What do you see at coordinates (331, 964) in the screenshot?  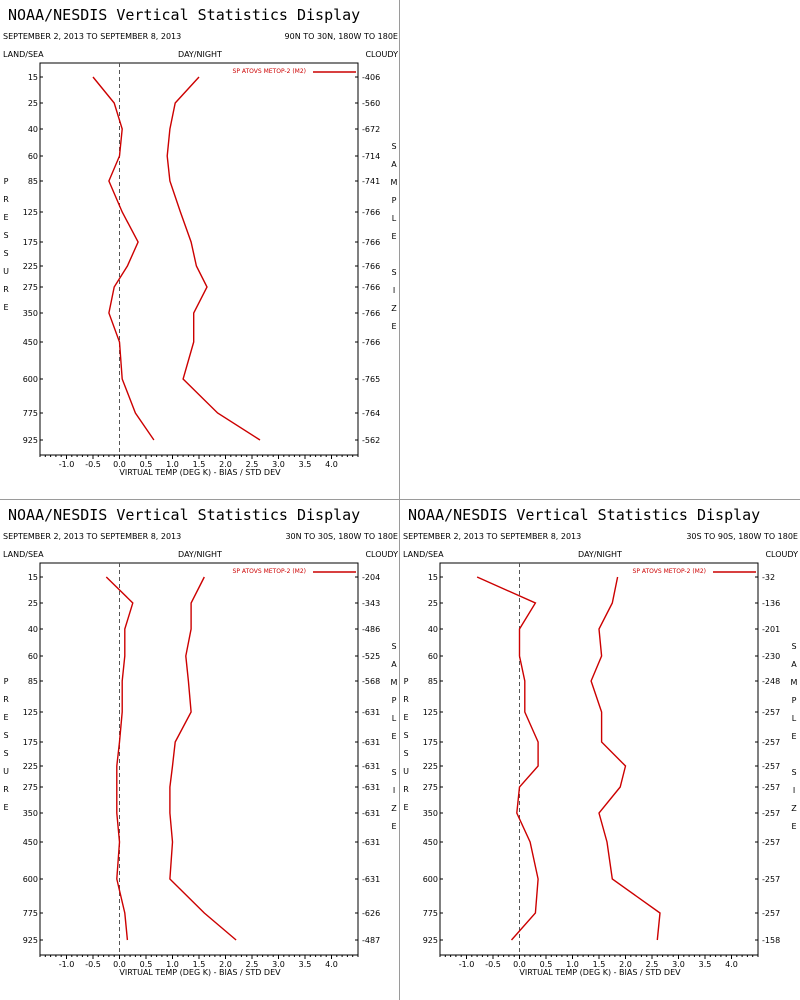 I see `x-tick-label: 4.0` at bounding box center [331, 964].